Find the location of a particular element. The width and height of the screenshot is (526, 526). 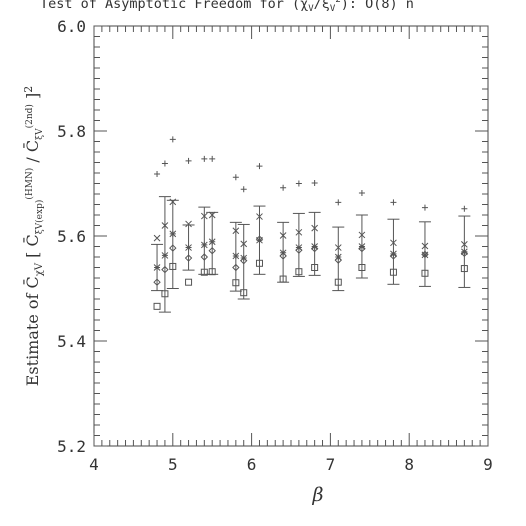

x-tick-label: 5 is located at coordinates (173, 464).